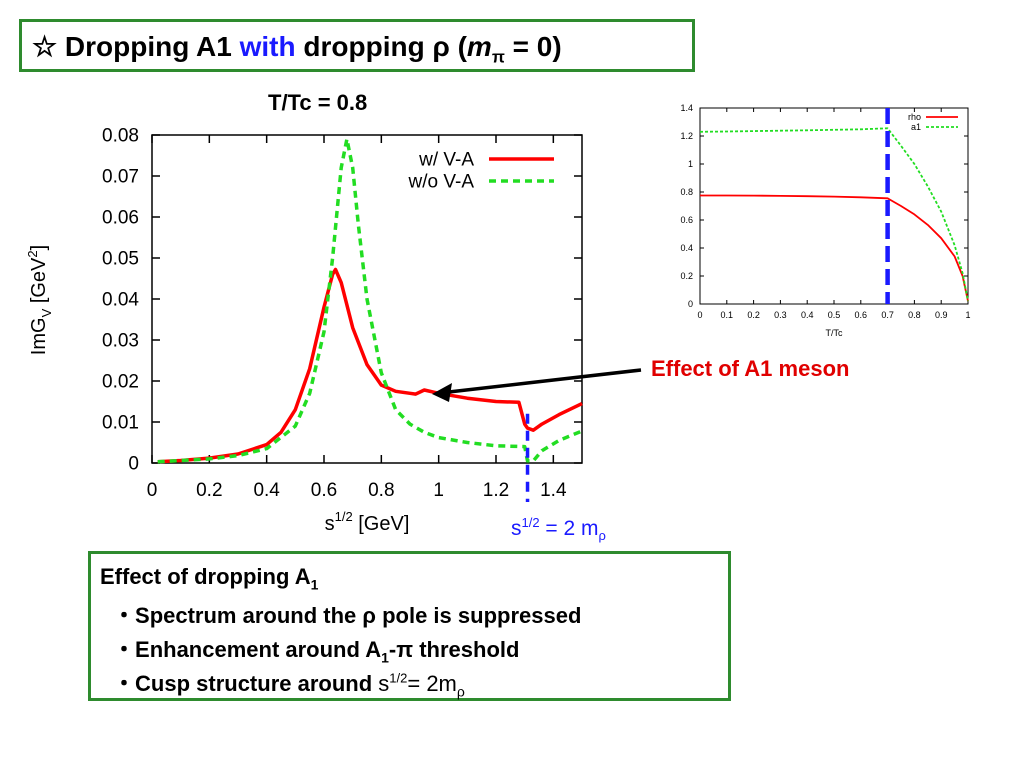  I want to click on inset-xtick-label: 0, so click(699, 315).